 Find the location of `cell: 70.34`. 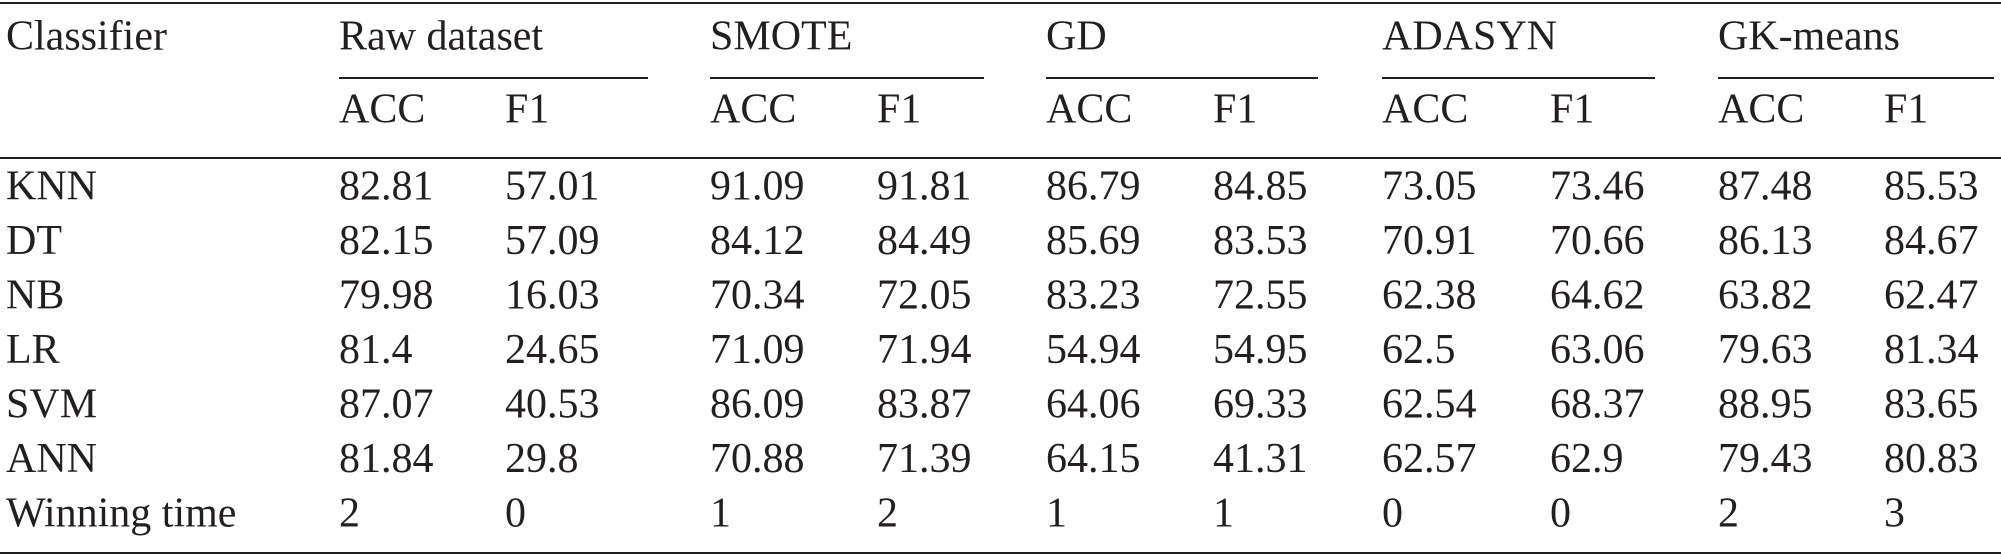

cell: 70.34 is located at coordinates (757, 296).